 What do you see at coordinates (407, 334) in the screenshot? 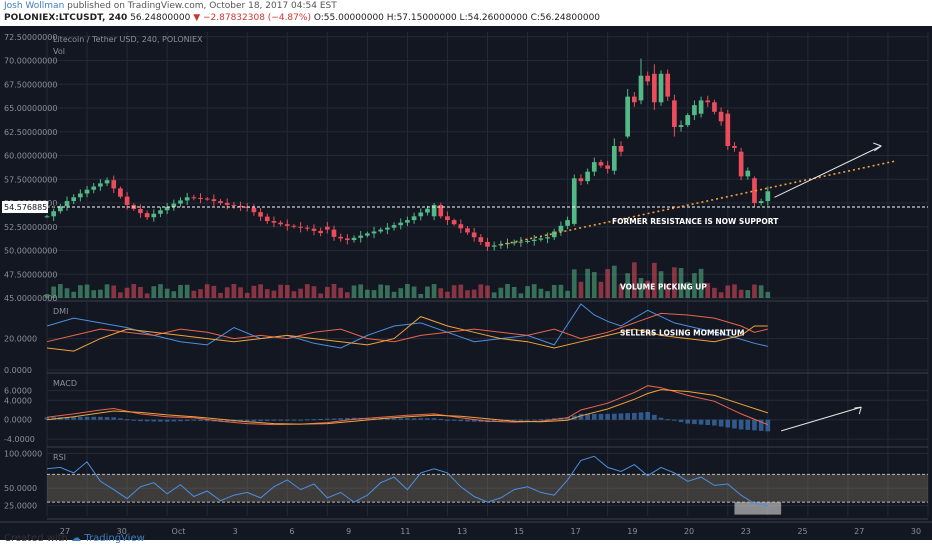
I see `dmi-series-line` at bounding box center [407, 334].